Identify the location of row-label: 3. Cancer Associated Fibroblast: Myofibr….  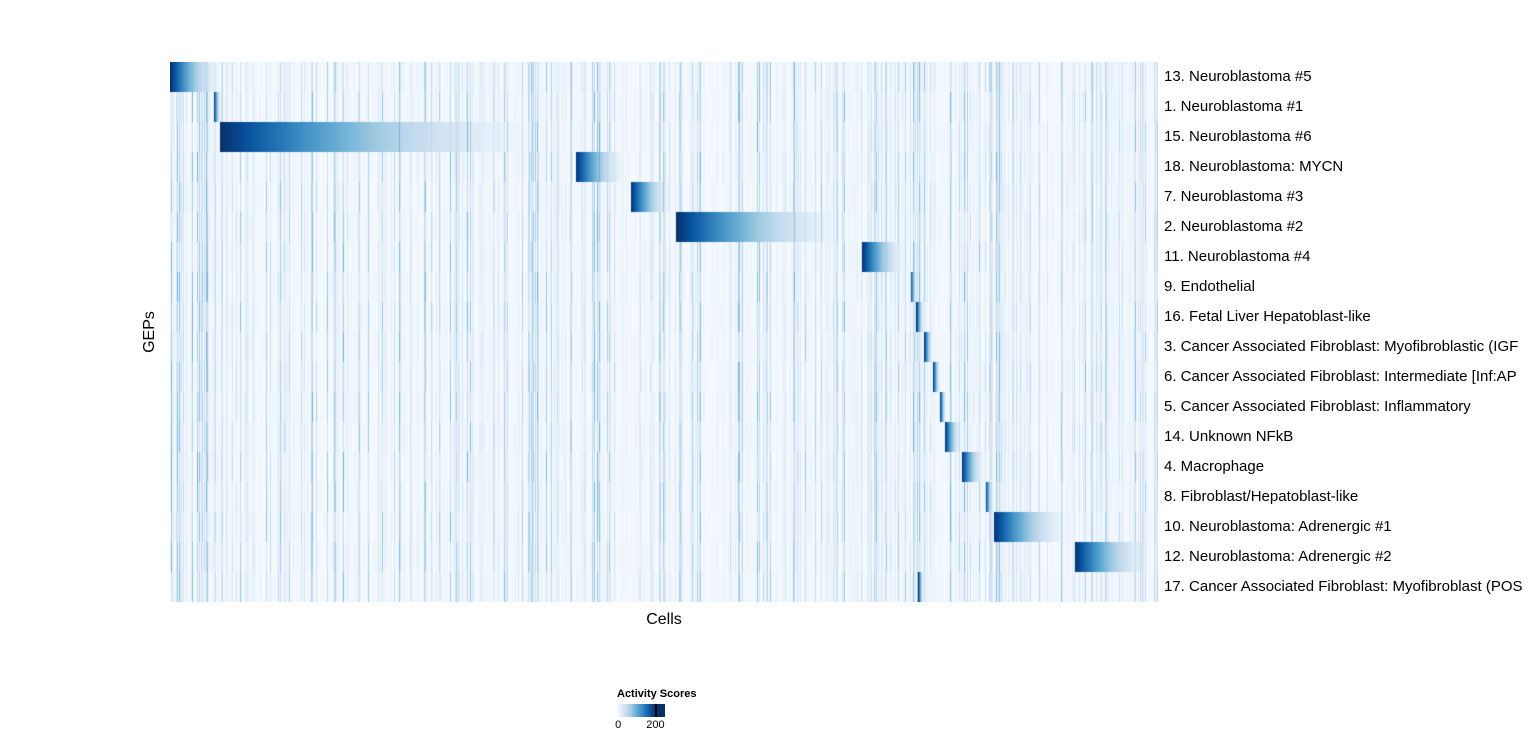
(1341, 346).